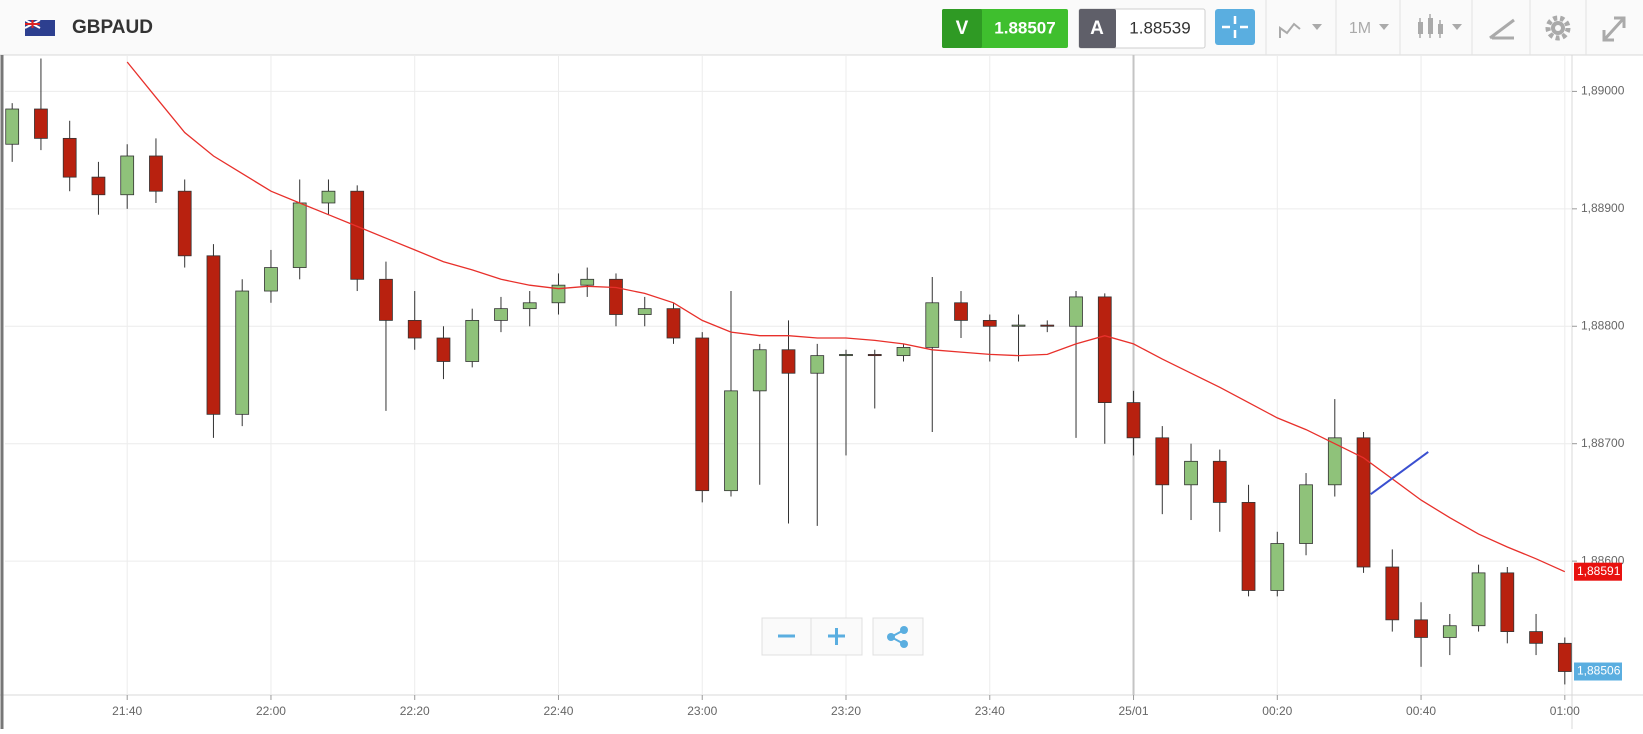 This screenshot has width=1643, height=734. Describe the element at coordinates (1603, 443) in the screenshot. I see `y-tick-label: 1,88700` at that location.